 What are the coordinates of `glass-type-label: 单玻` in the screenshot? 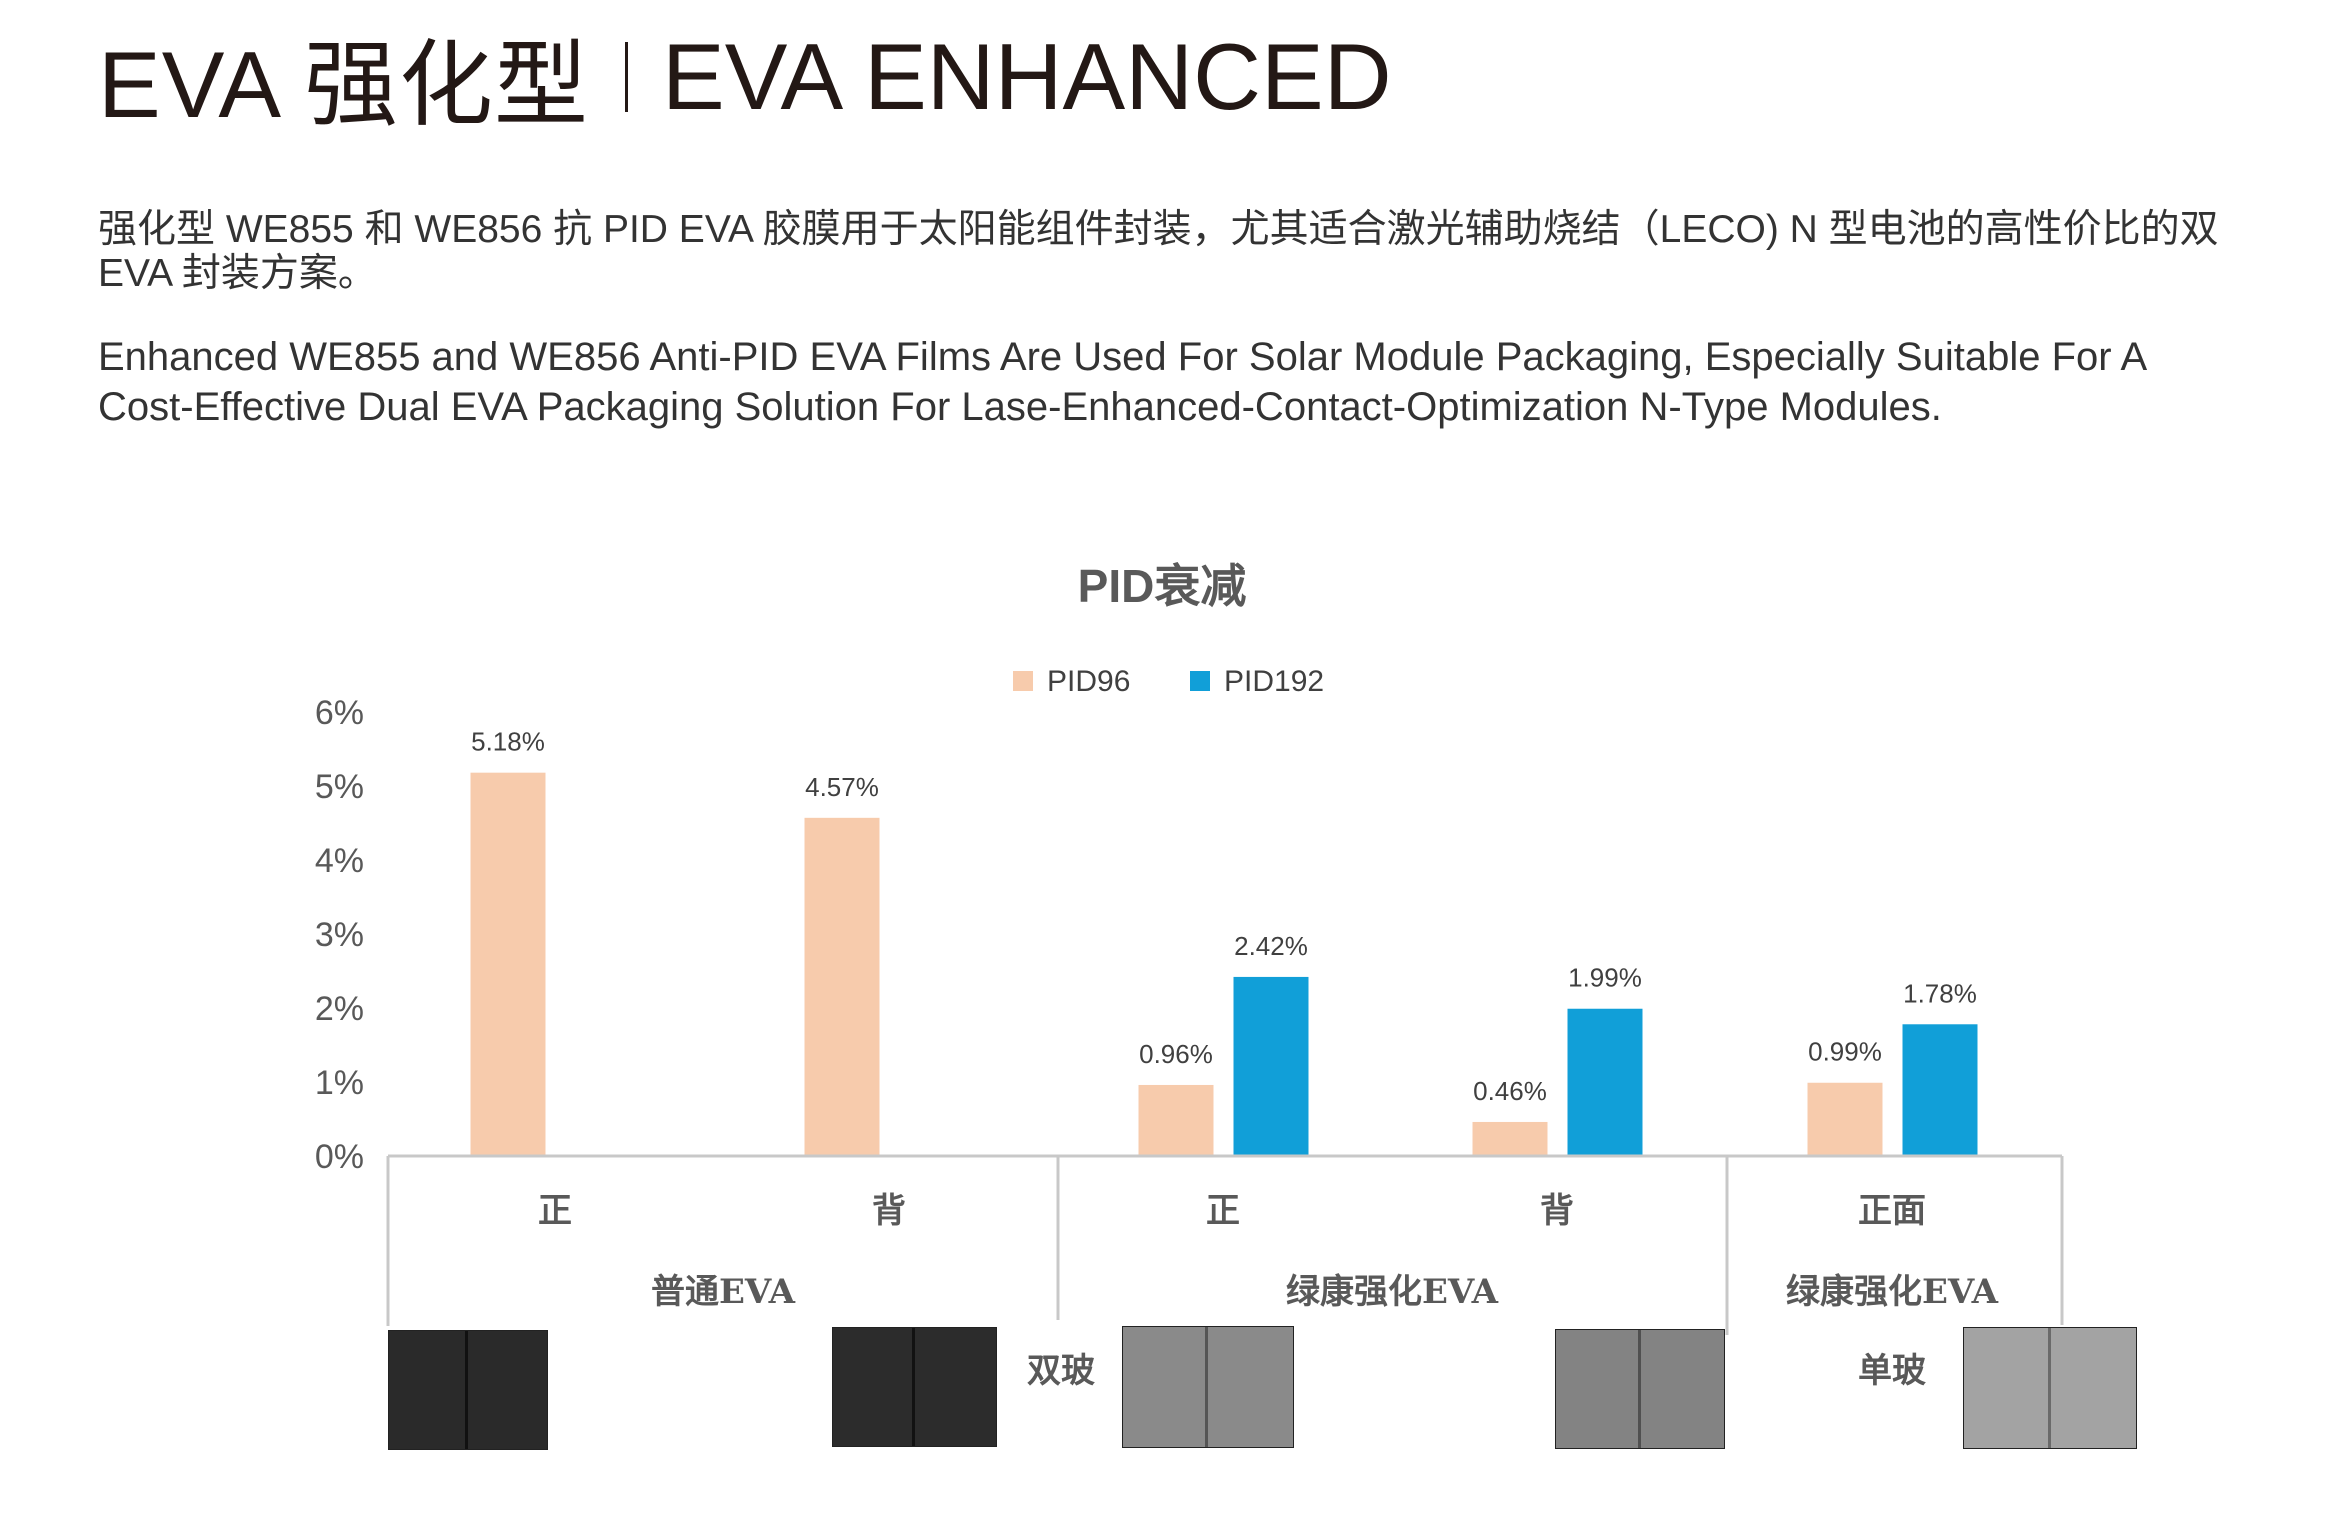 It's located at (1892, 1371).